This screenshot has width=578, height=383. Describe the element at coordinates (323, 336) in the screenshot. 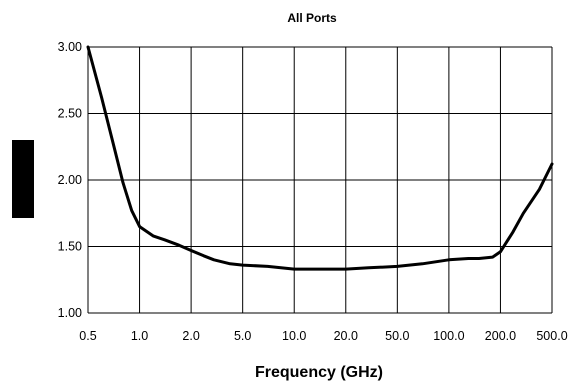

I see `x-tick-labels: 0.5 1.0 2.0 5.0 10.0 20.0 50.0 100.0 200.0 500.0` at that location.